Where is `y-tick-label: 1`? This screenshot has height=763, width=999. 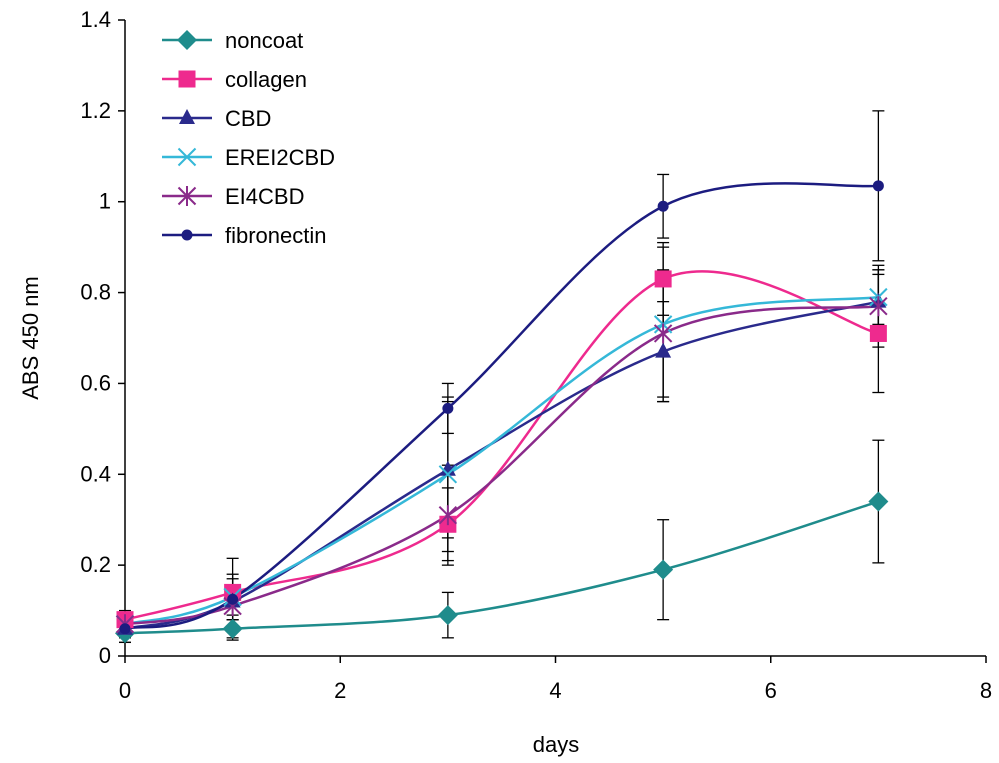
y-tick-label: 1 is located at coordinates (105, 201).